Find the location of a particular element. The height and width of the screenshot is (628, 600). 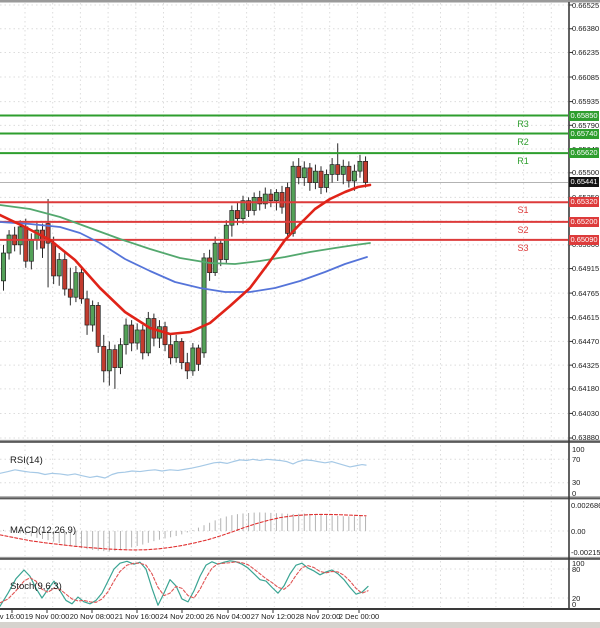

ma-slow-green is located at coordinates (185, 234).